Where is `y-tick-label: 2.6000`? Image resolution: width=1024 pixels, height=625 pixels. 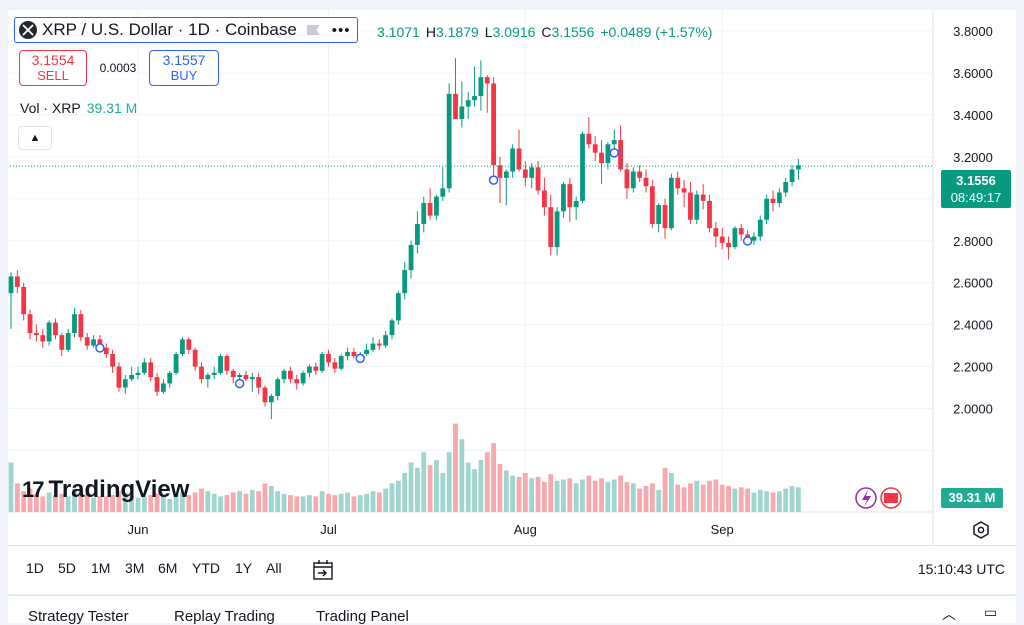 y-tick-label: 2.6000 is located at coordinates (973, 283).